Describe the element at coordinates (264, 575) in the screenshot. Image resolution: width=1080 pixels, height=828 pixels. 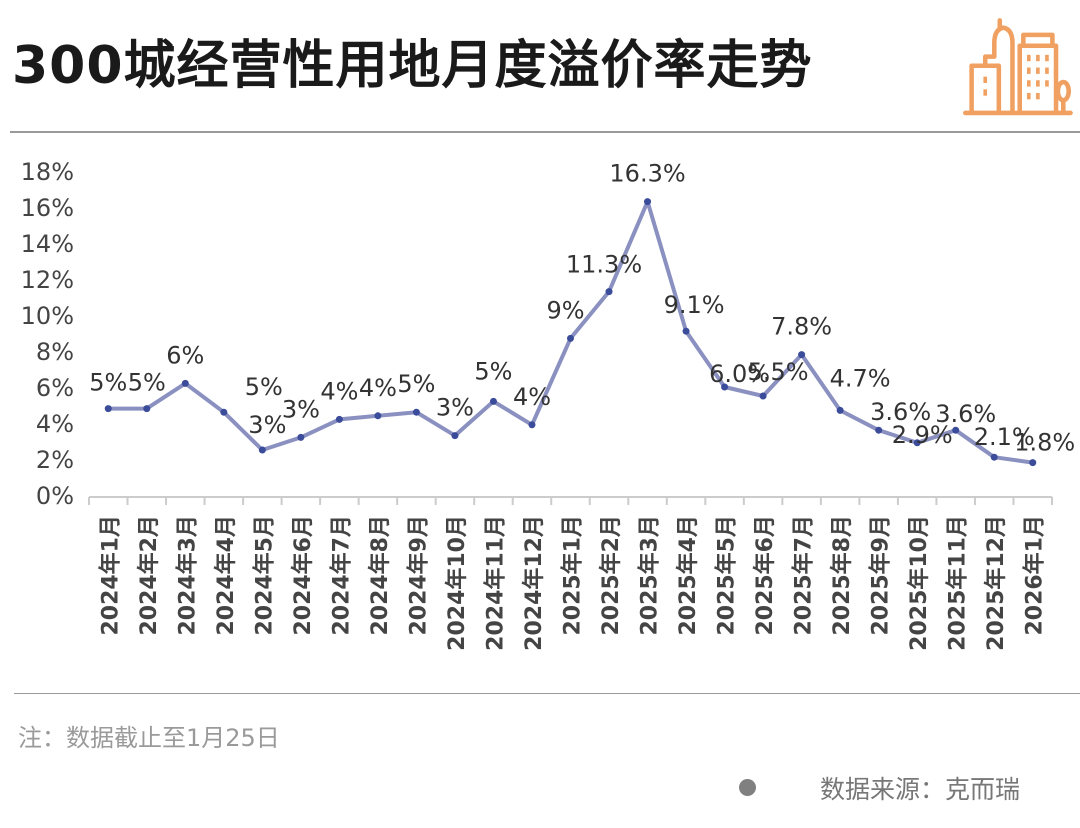
I see `x-tick-label: 2024年5月` at that location.